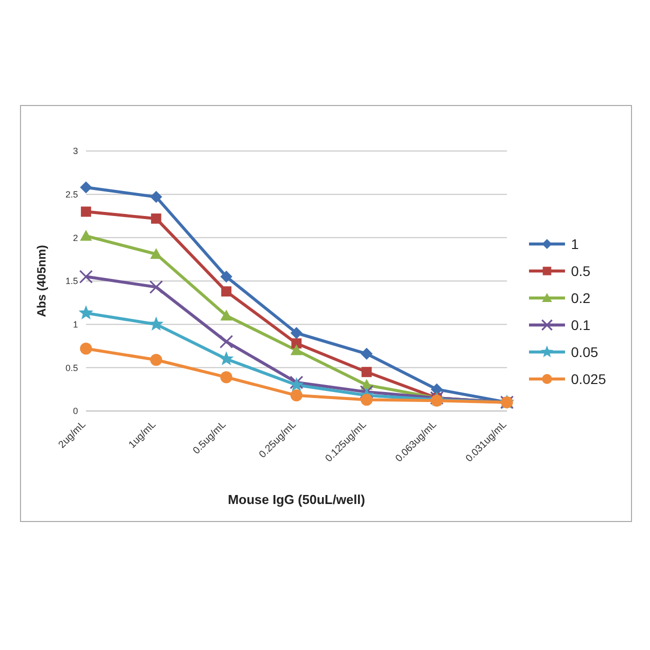 The height and width of the screenshot is (650, 650). Describe the element at coordinates (75, 411) in the screenshot. I see `y-tick-label: 0` at that location.